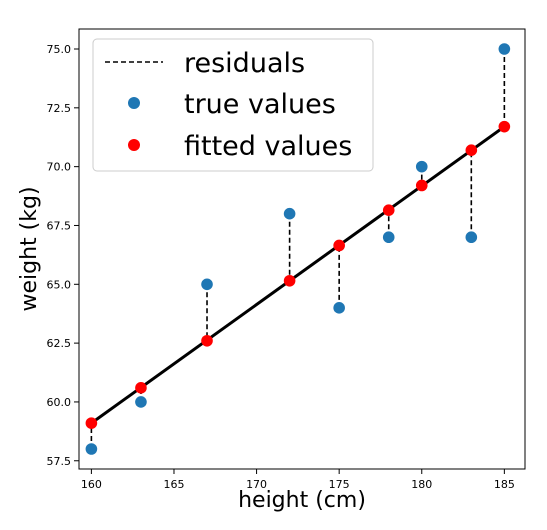  Describe the element at coordinates (63, 255) in the screenshot. I see `y-axis: 57.5 60.0 62.5 65.0 67.5 70.0 72.5 75.0` at that location.